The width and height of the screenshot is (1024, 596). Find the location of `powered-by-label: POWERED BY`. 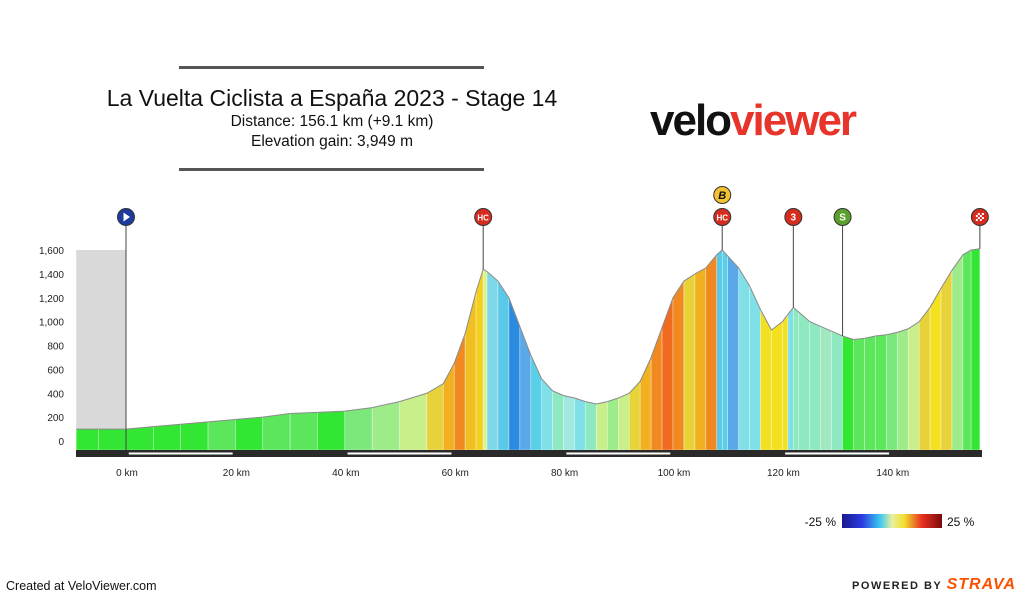

powered-by-label: POWERED BY is located at coordinates (897, 586).